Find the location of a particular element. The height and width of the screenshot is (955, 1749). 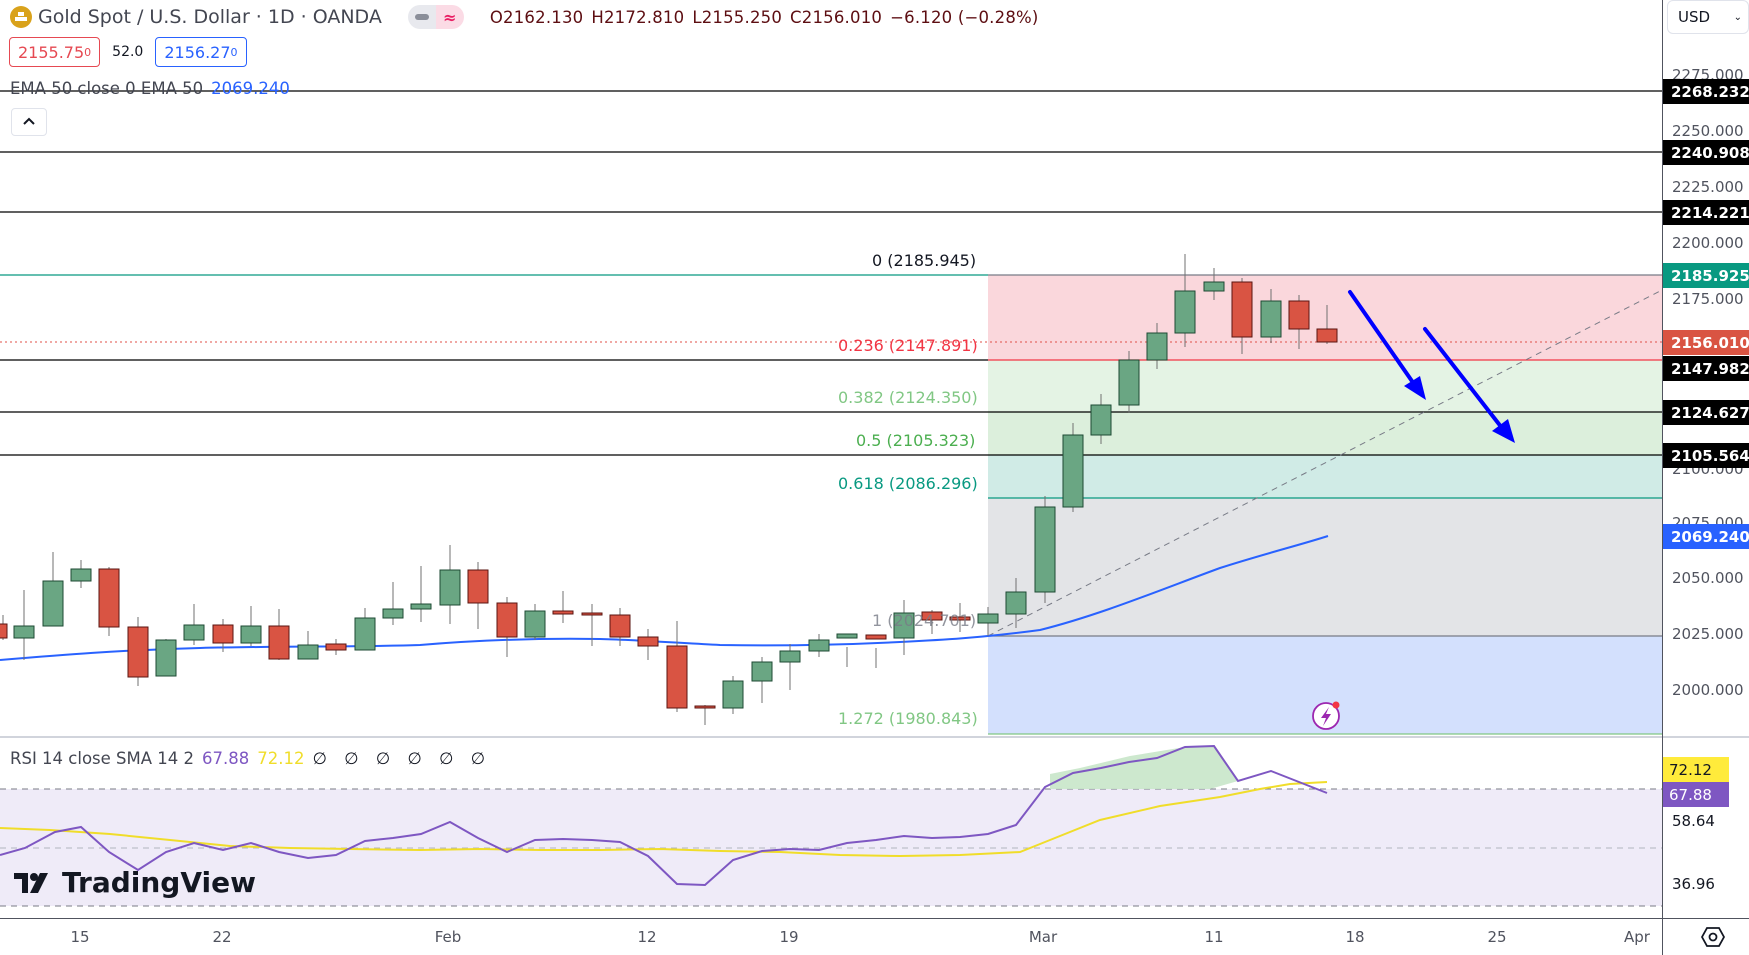

fib-label-0618: 0.618 (2086.296) is located at coordinates (908, 483).